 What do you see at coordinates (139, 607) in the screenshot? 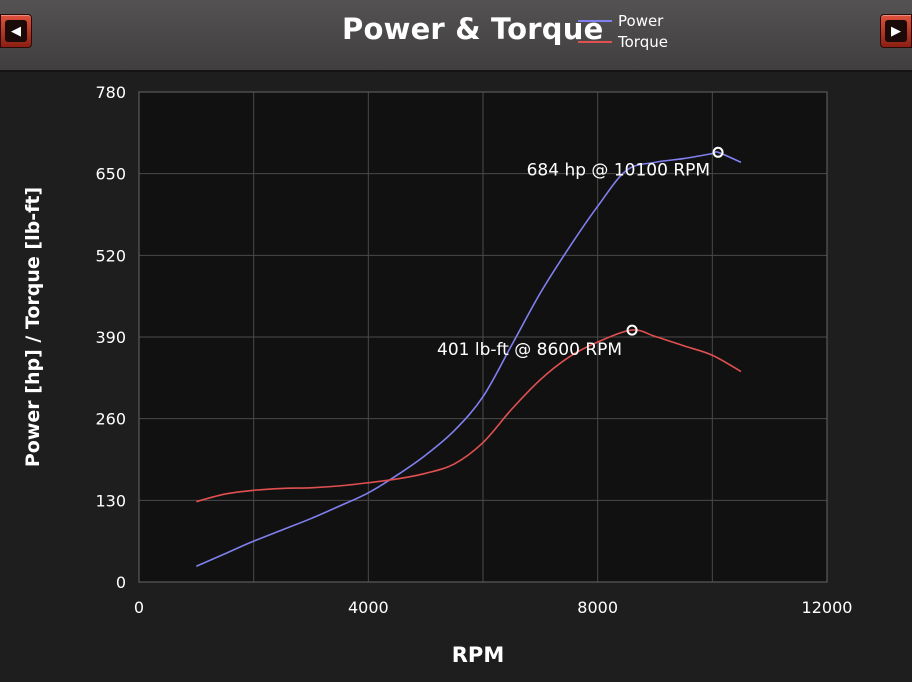
I see `x-tick-label: 0` at bounding box center [139, 607].